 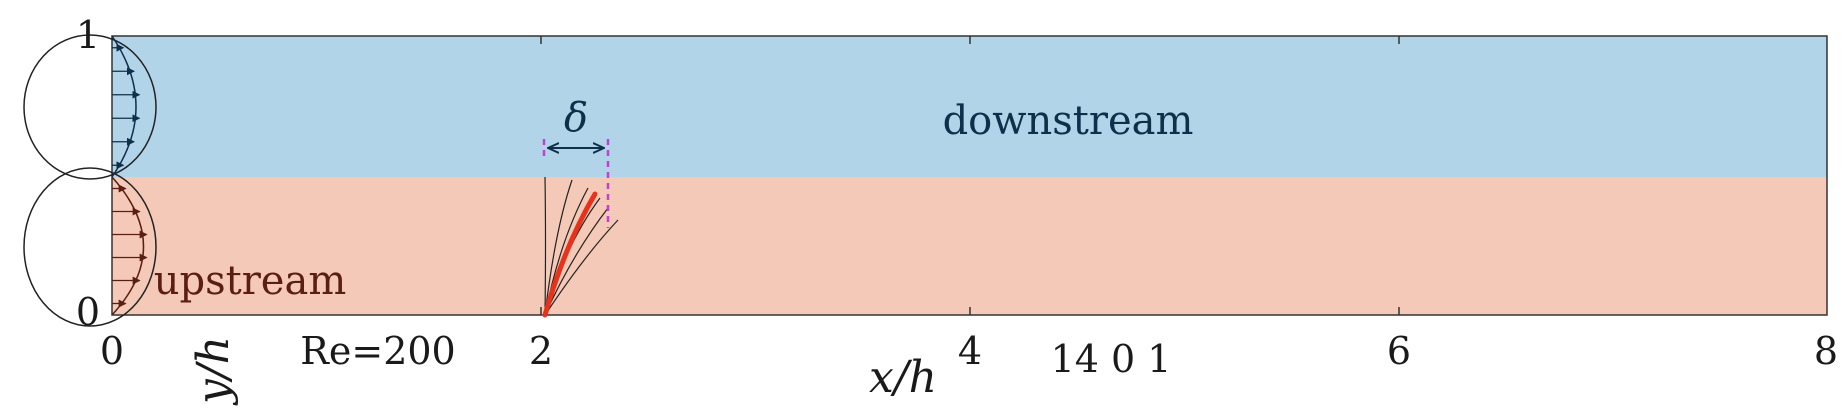 I want to click on lower-profile-circle, so click(x=90, y=247).